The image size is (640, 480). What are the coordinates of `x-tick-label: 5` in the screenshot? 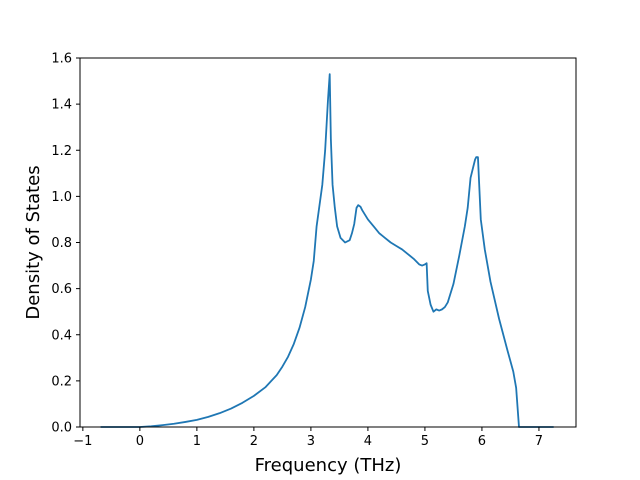 It's located at (425, 441).